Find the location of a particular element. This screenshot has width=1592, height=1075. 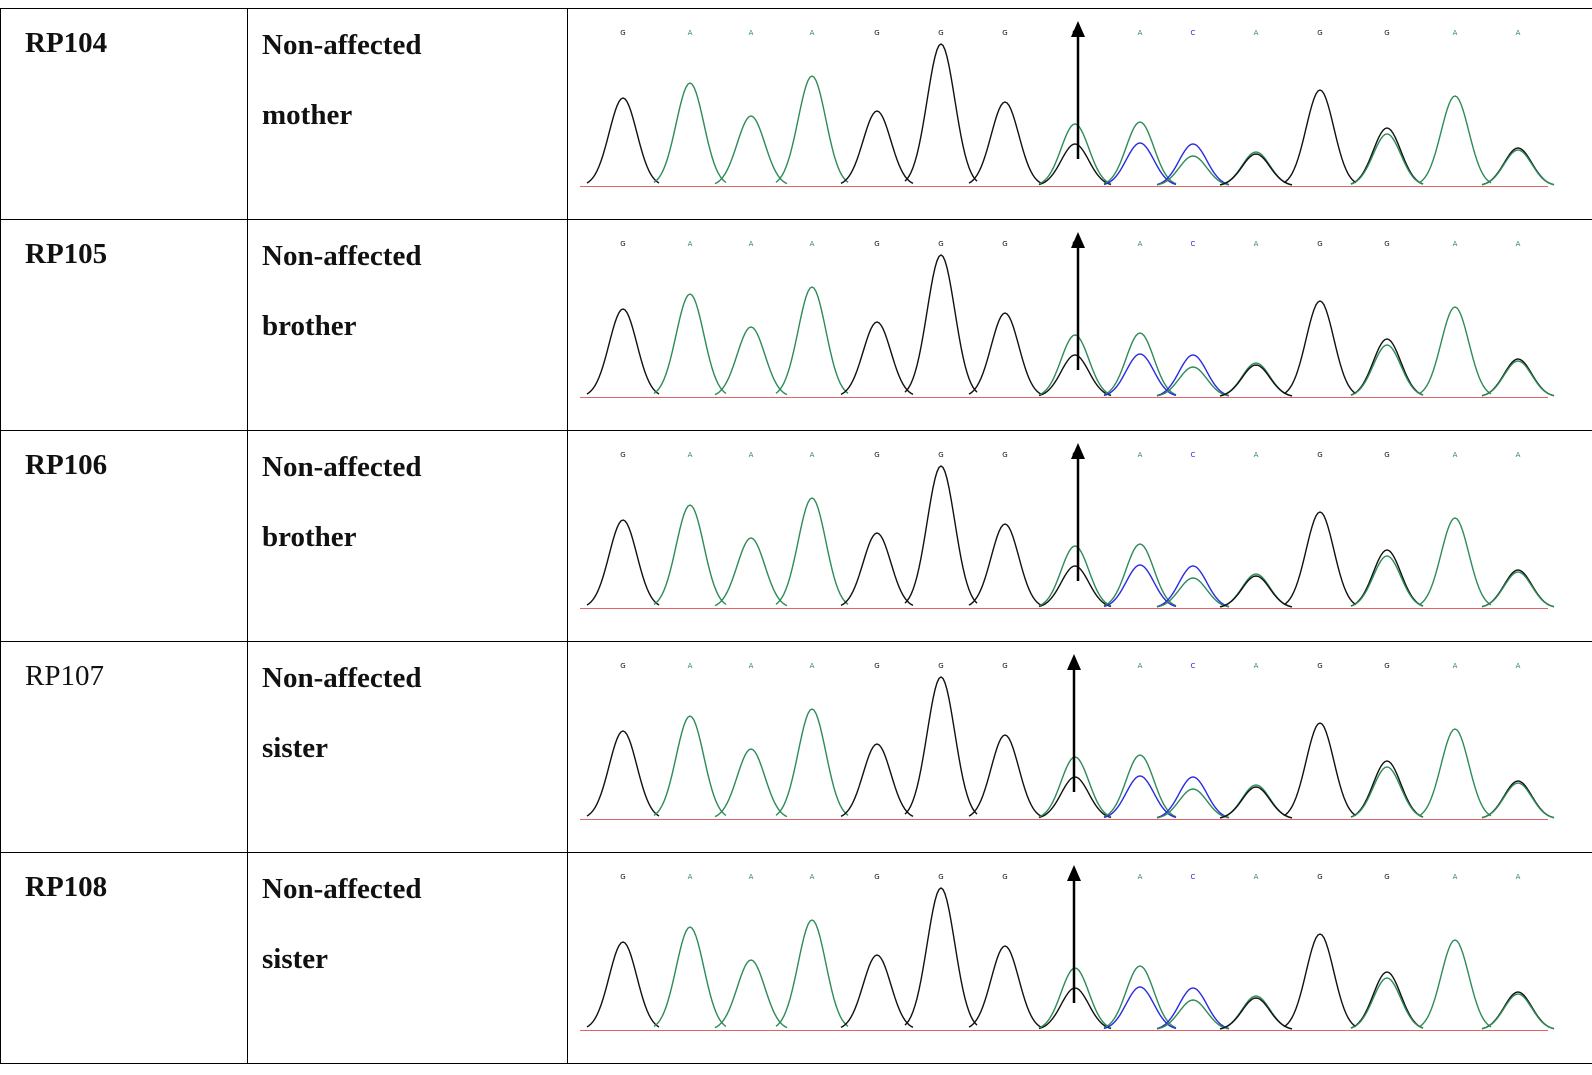

status-line-2: sister is located at coordinates (295, 959).